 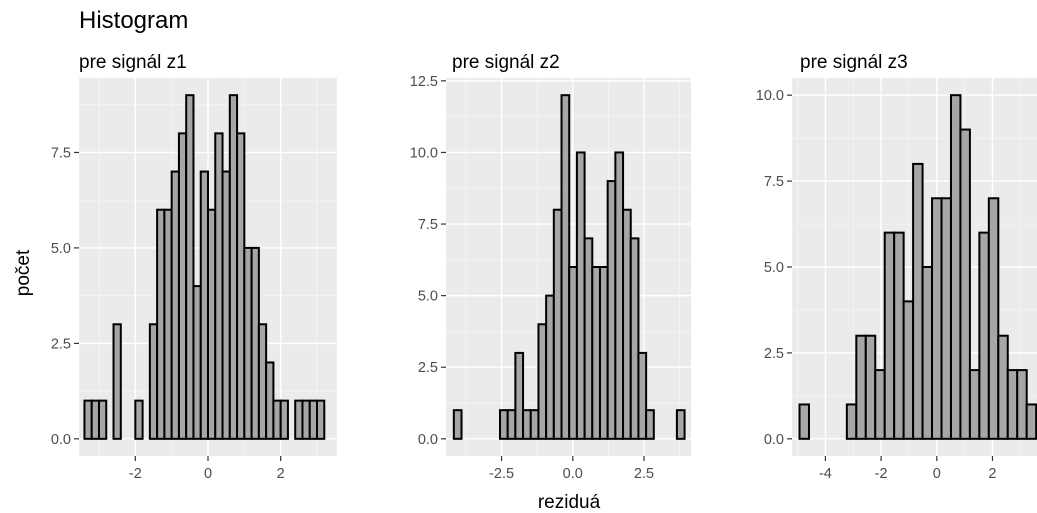 I want to click on y-tick-label: 12.5, so click(x=424, y=82).